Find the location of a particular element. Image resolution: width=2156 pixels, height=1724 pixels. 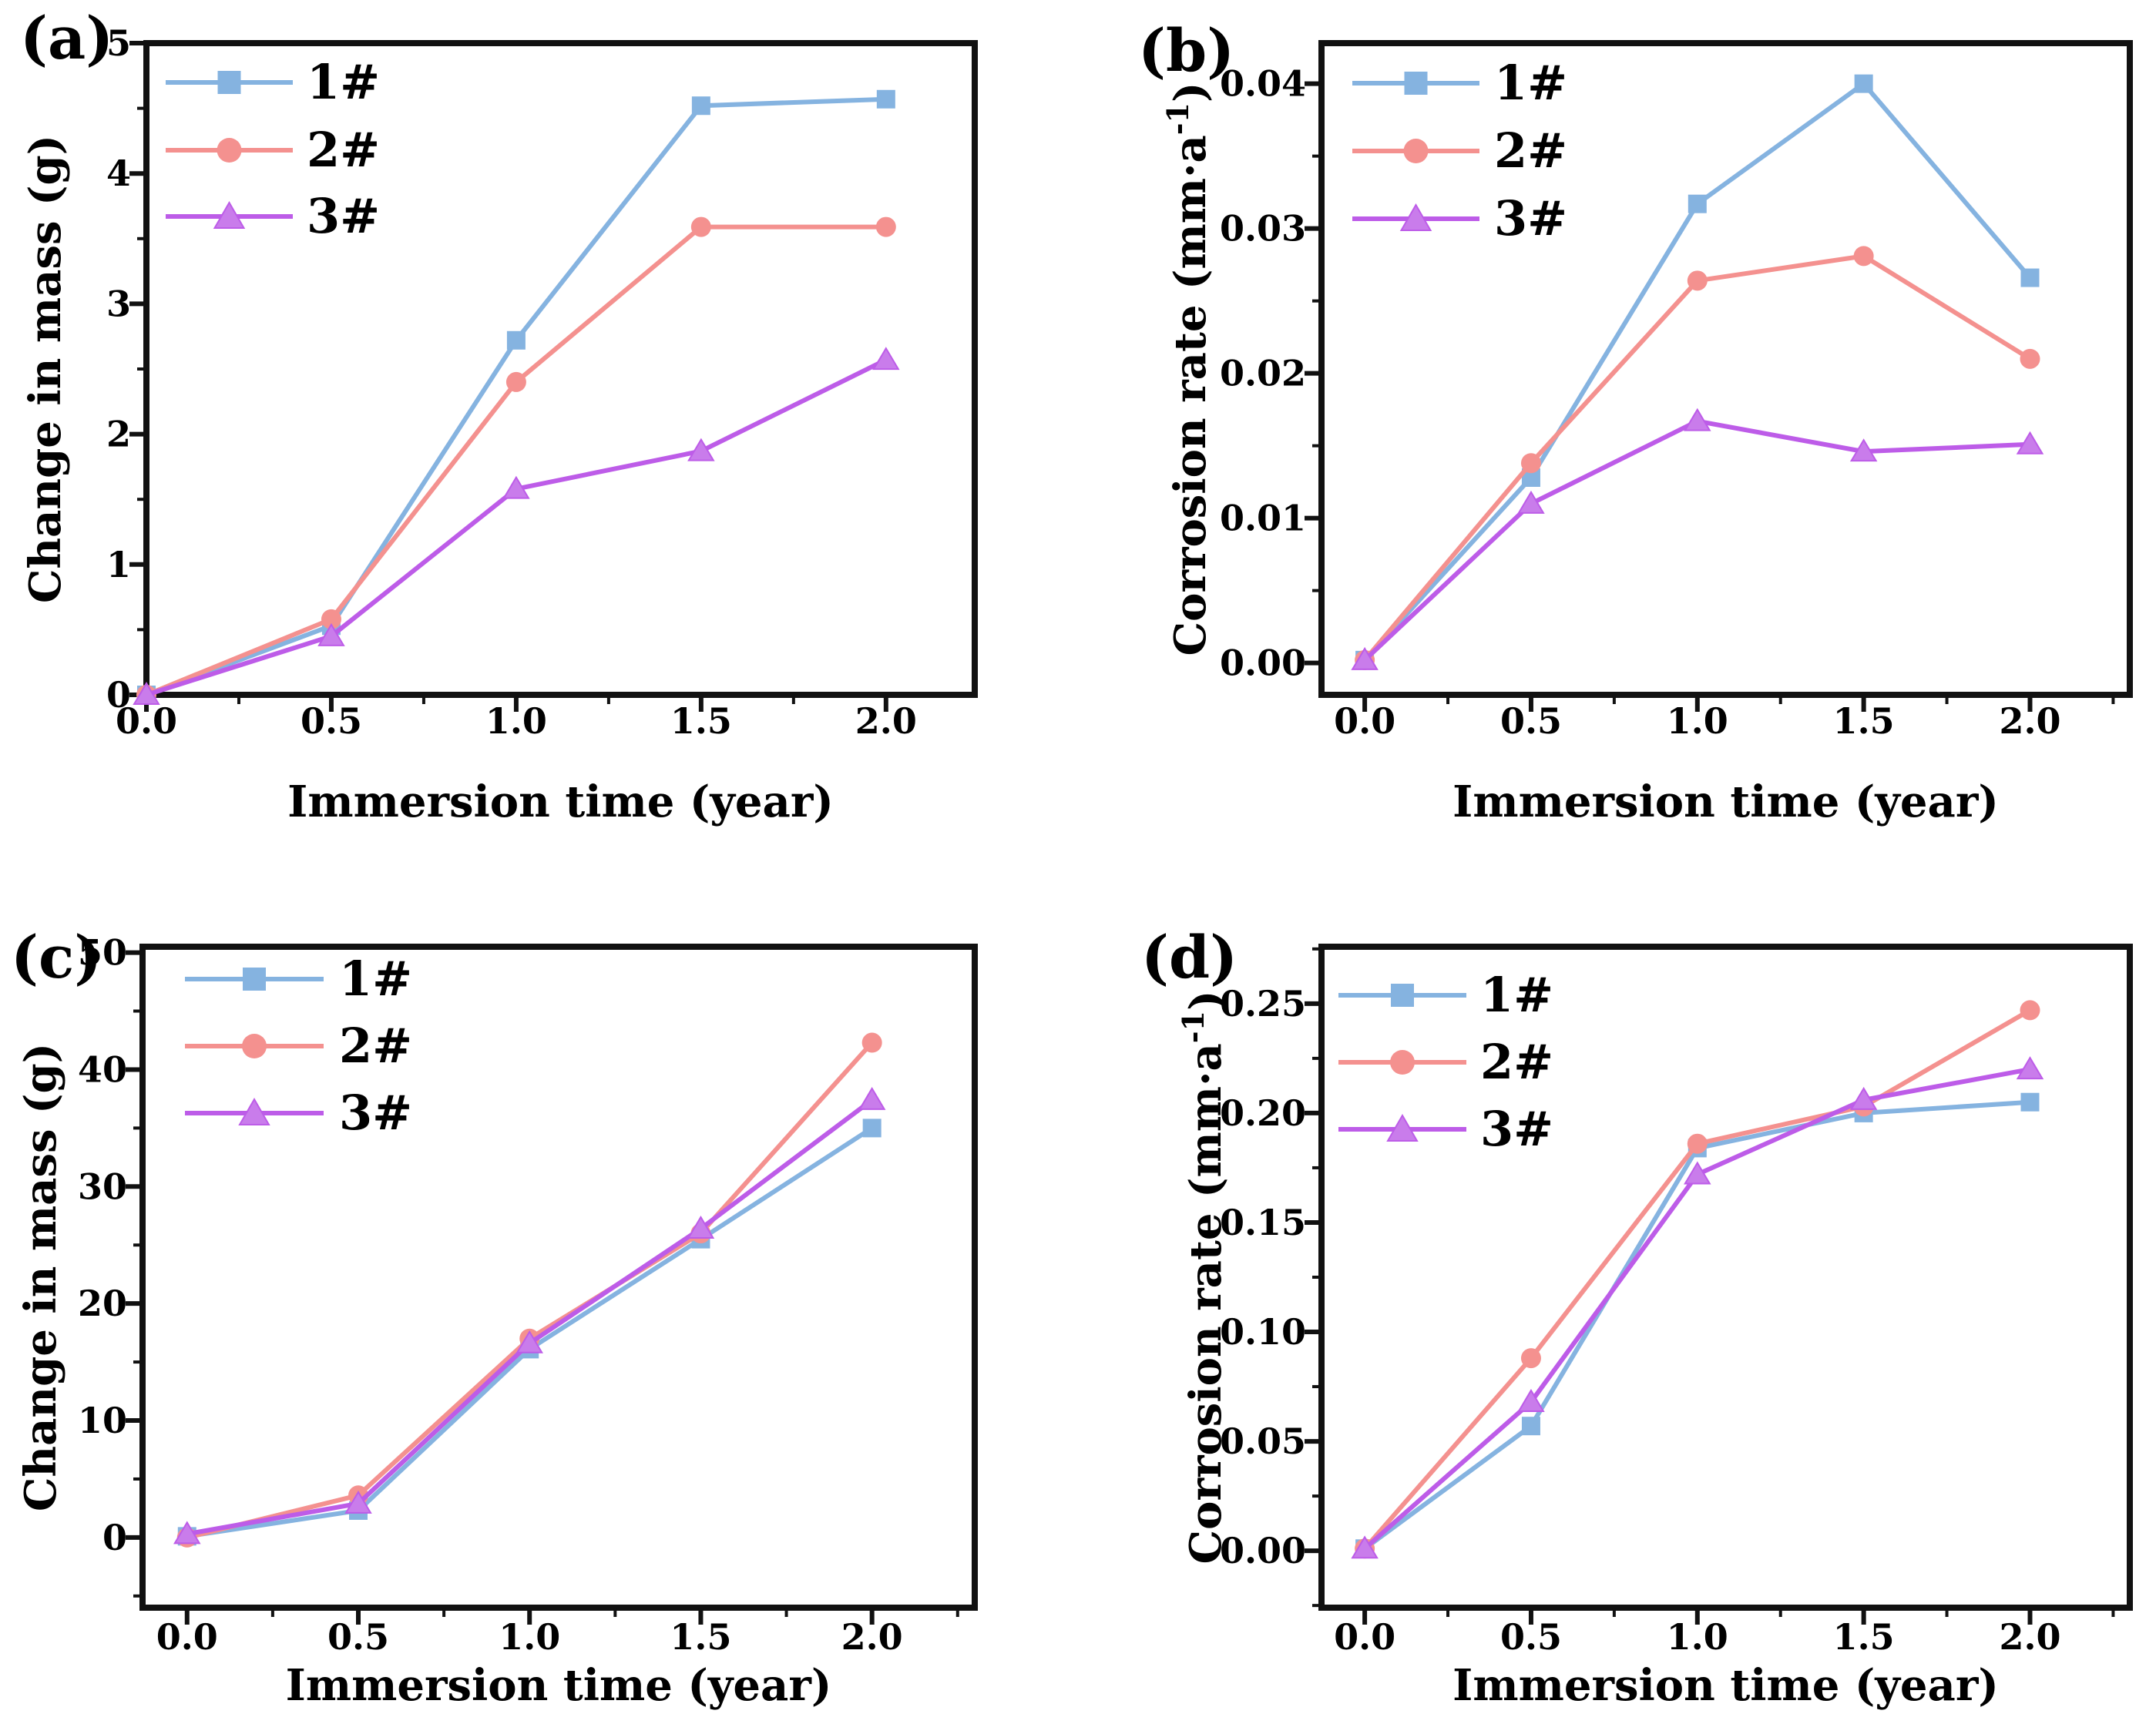

y-tick-label: 0.04 is located at coordinates (1263, 84).